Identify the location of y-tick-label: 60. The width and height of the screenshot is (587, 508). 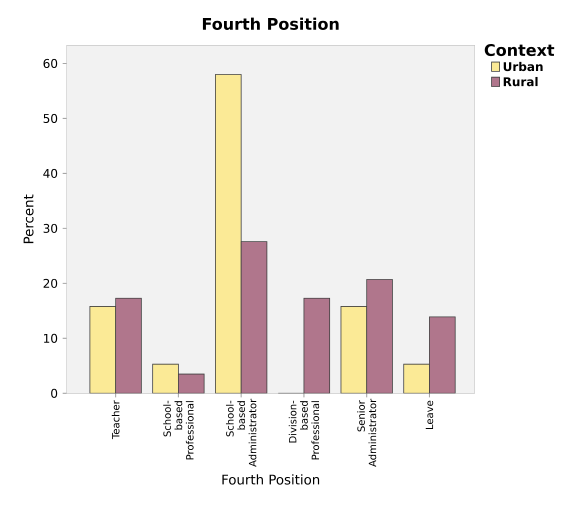
(51, 63).